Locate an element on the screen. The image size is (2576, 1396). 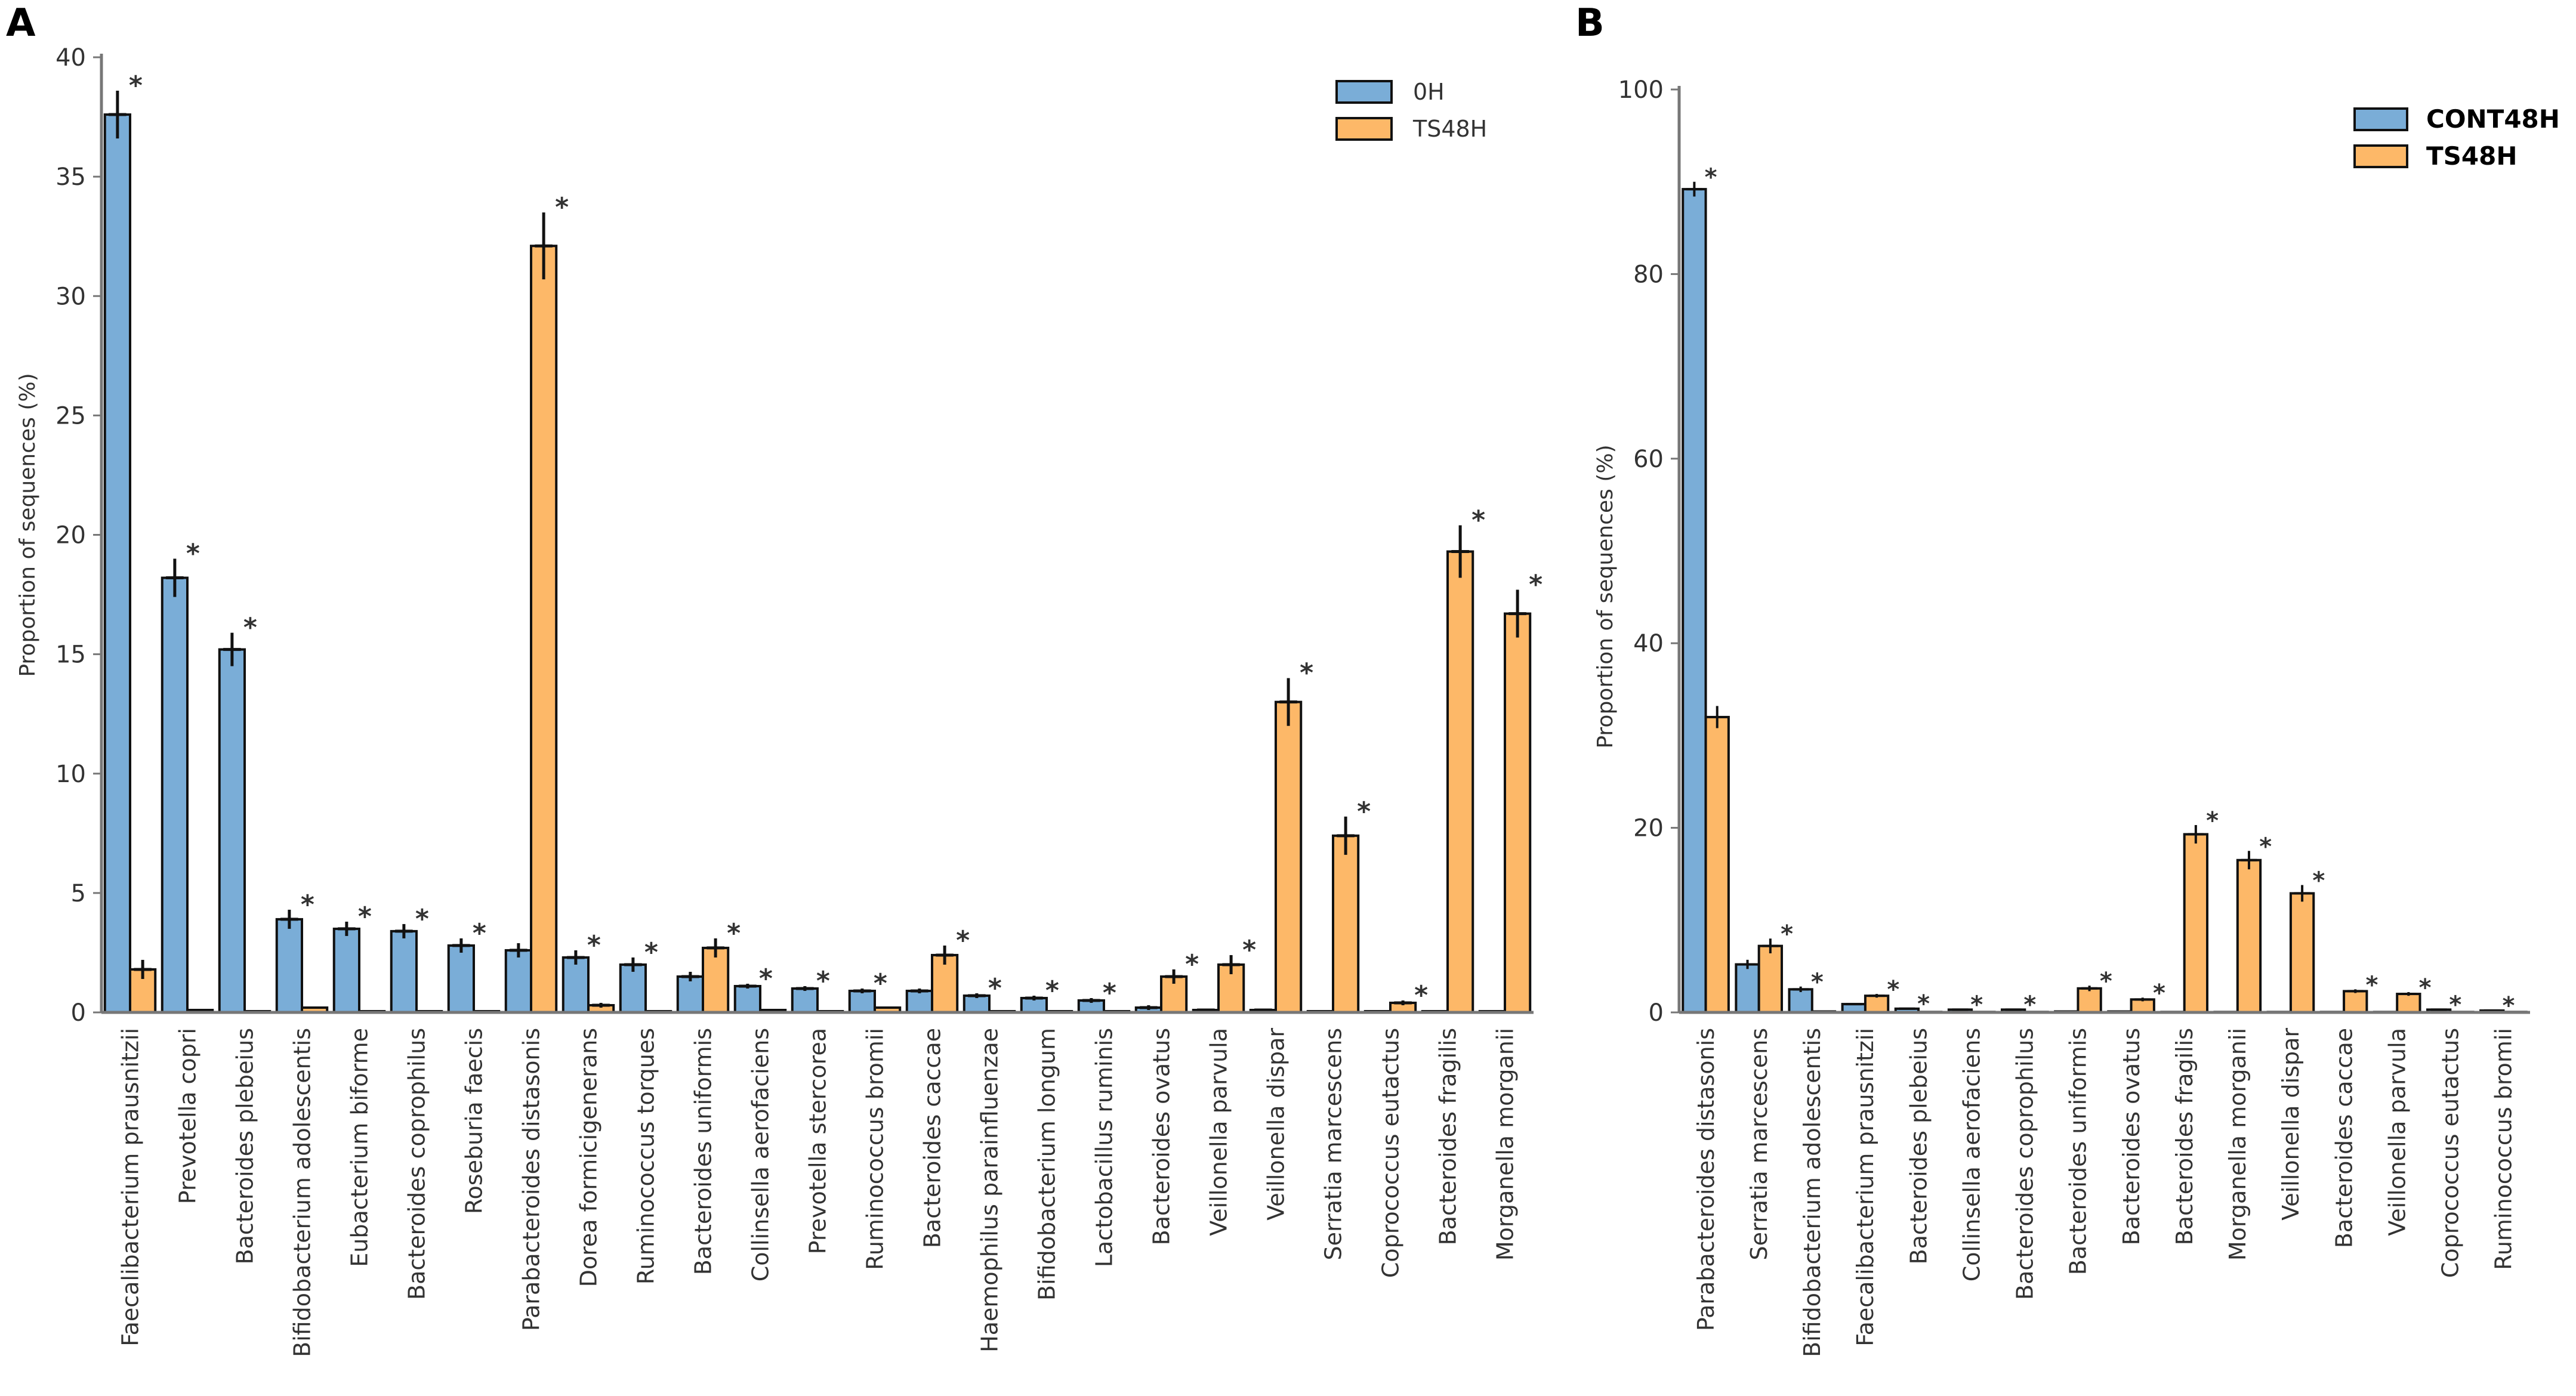
bar-ts48h-morganella-morganii is located at coordinates (1518, 813).